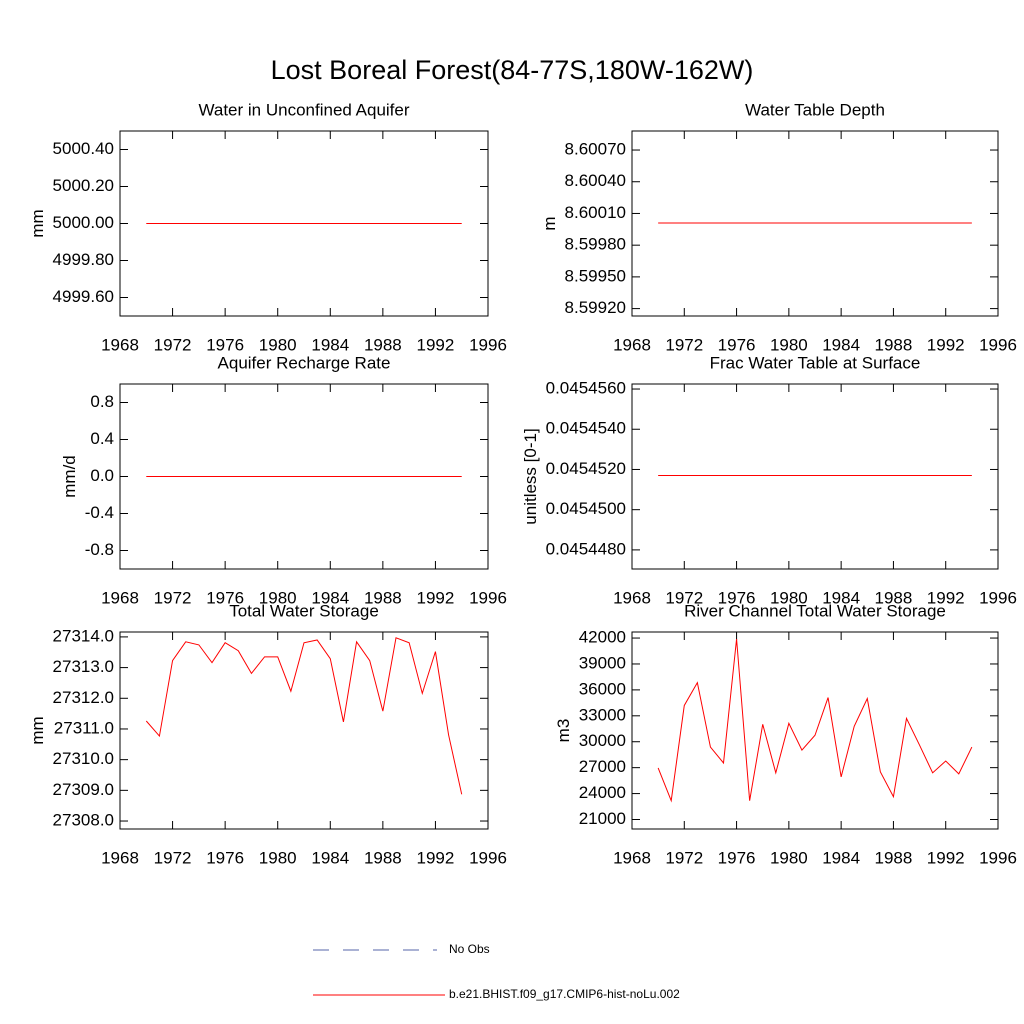  Describe the element at coordinates (83, 666) in the screenshot. I see `y-tick-label: 27313.0` at that location.